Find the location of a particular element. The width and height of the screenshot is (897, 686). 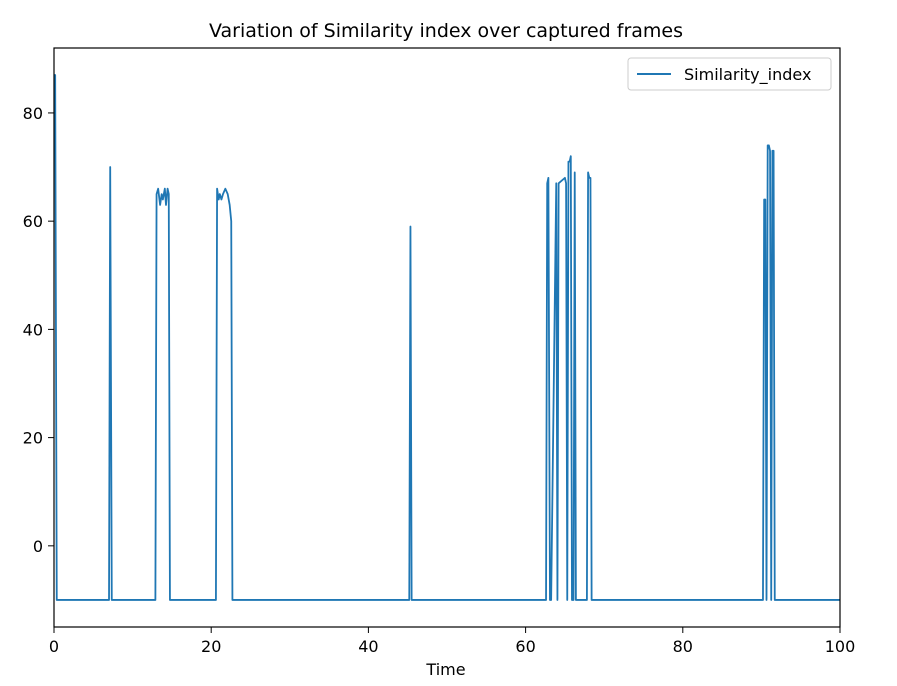

legend-box is located at coordinates (729, 74).